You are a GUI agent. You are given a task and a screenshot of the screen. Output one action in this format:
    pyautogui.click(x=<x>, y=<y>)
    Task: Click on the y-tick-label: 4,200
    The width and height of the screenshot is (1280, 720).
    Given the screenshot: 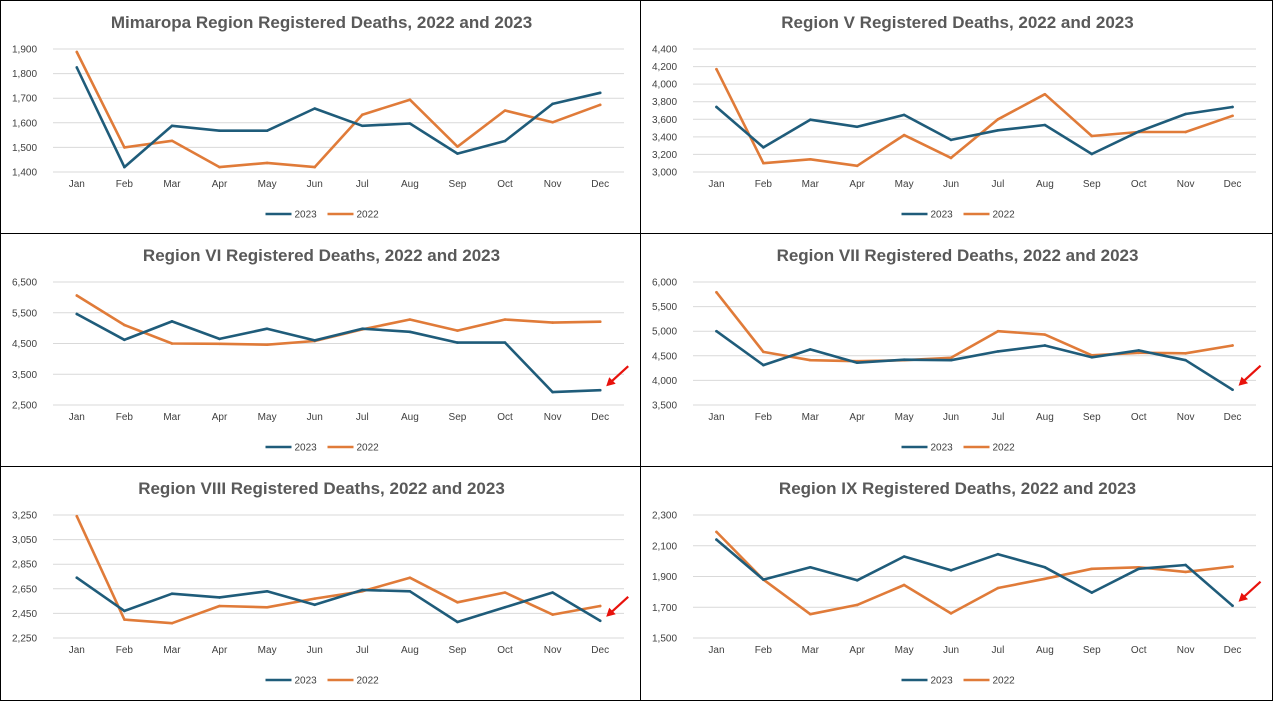 What is the action you would take?
    pyautogui.click(x=664, y=67)
    